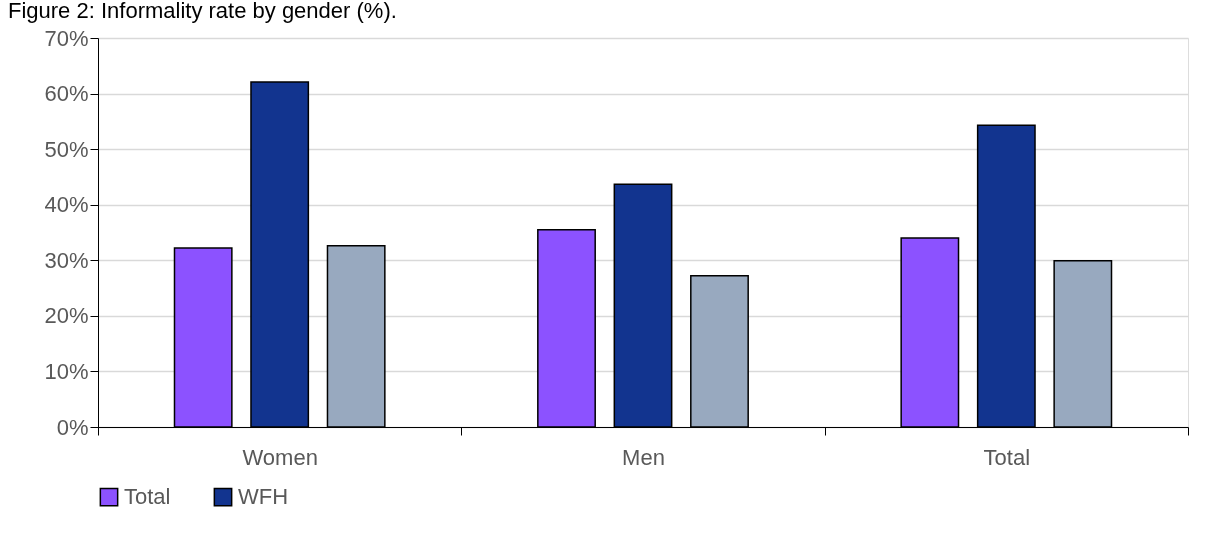 This screenshot has width=1209, height=534. What do you see at coordinates (72, 427) in the screenshot?
I see `y-tick-label: 0%` at bounding box center [72, 427].